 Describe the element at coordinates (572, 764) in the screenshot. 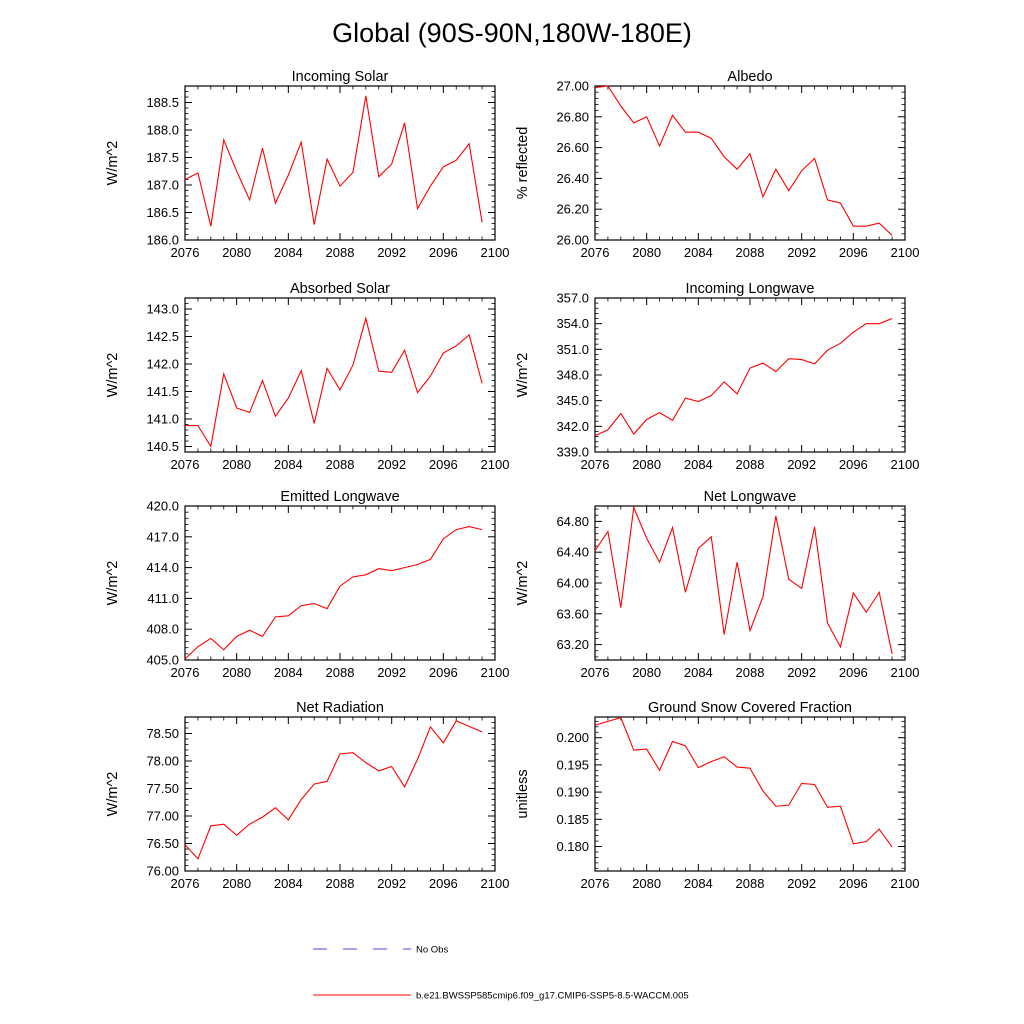

I see `y-tick-label: 0.195` at that location.